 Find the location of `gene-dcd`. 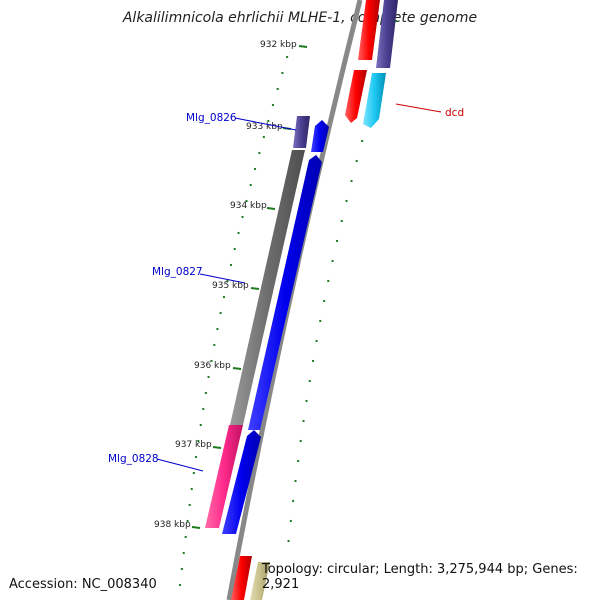

gene-dcd is located at coordinates (374, 100).